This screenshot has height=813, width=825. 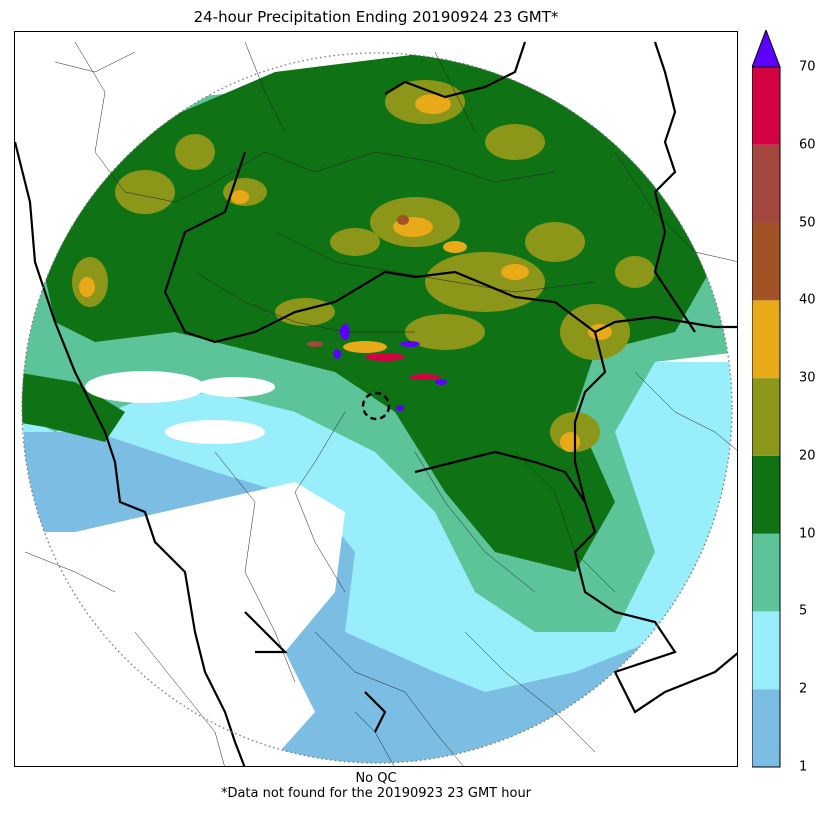 What do you see at coordinates (807, 378) in the screenshot?
I see `colorbar-tick-label: 30` at bounding box center [807, 378].